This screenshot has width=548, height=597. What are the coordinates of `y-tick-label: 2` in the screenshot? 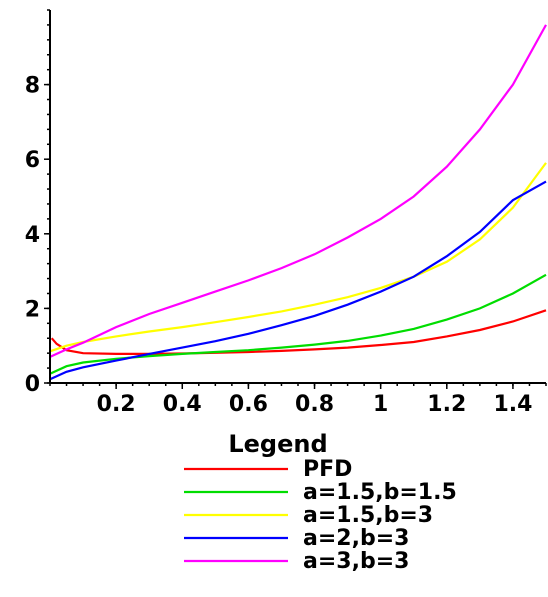 It's located at (32, 309).